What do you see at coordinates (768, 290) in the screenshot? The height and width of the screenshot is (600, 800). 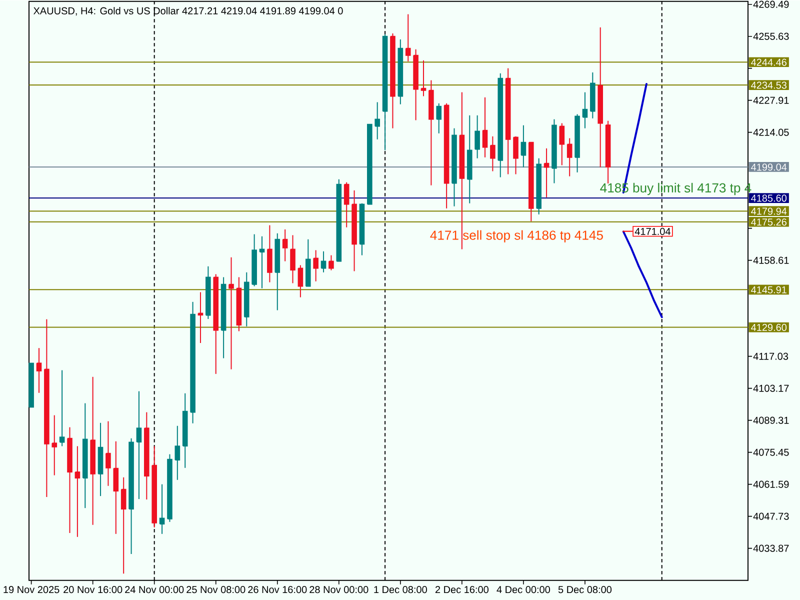 I see `ref-line-label: 4145.91` at bounding box center [768, 290].